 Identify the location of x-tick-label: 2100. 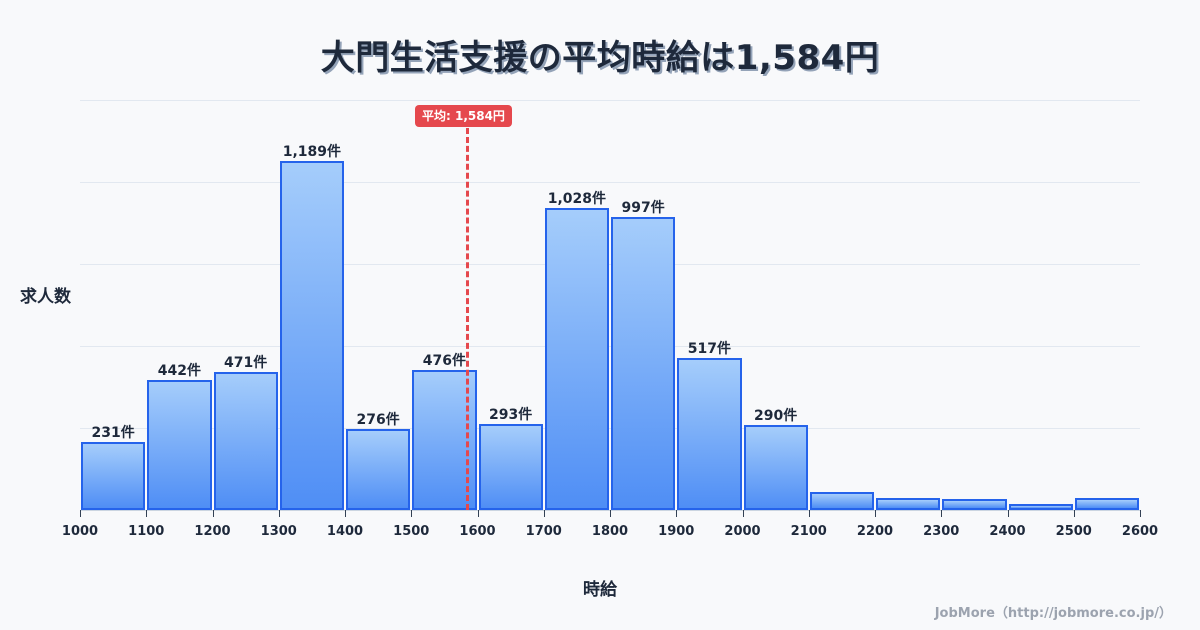
(808, 531).